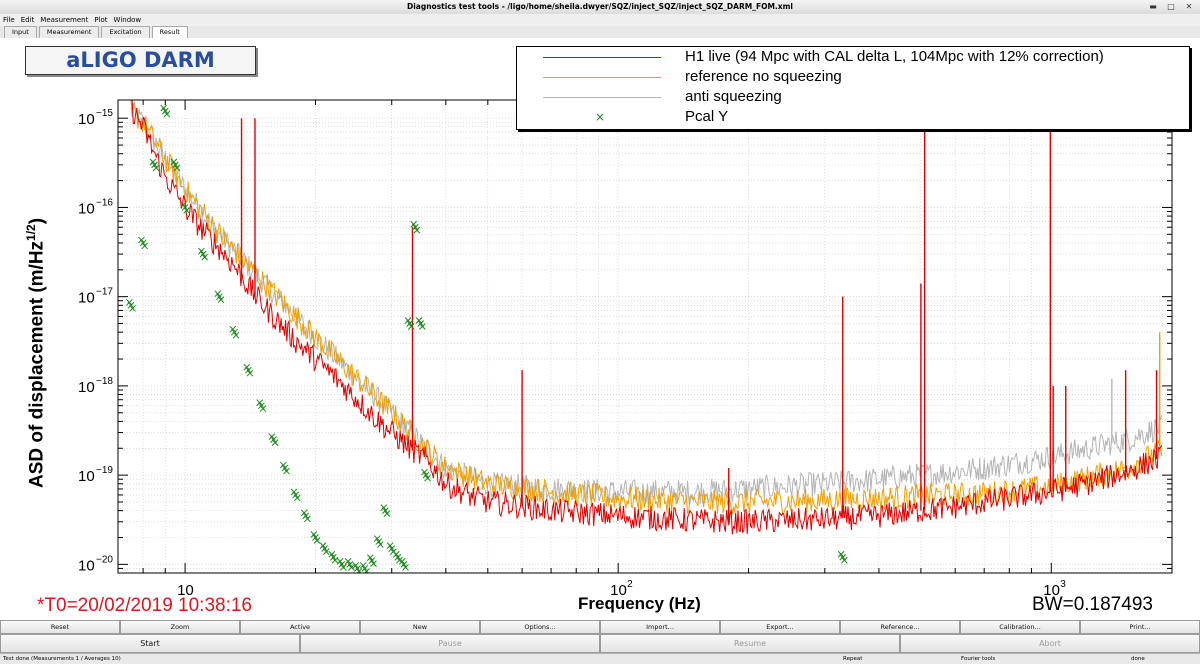  I want to click on minimize-icon: ▬, so click(1153, 6).